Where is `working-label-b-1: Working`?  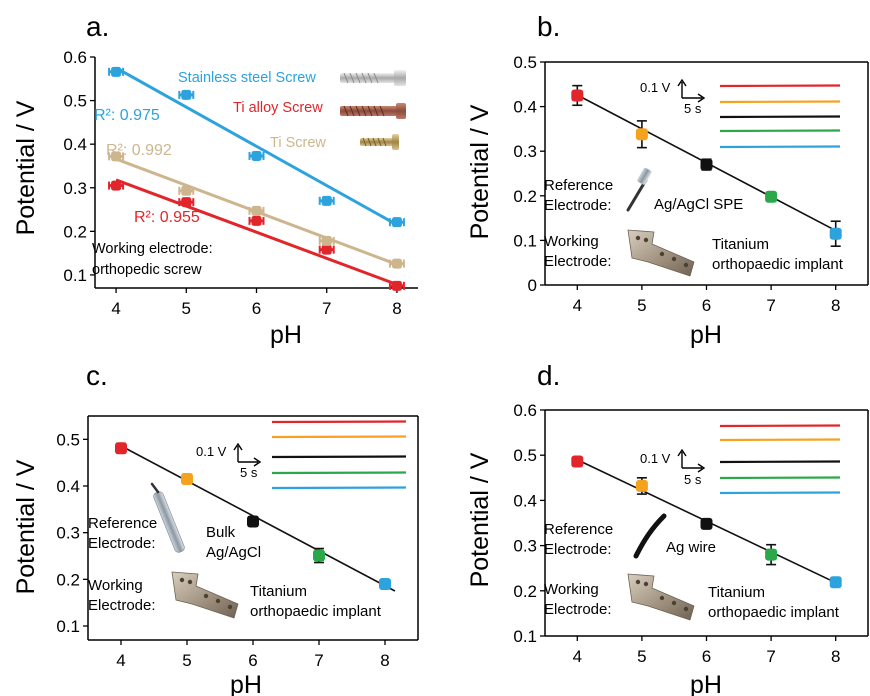
working-label-b-1: Working is located at coordinates (571, 241).